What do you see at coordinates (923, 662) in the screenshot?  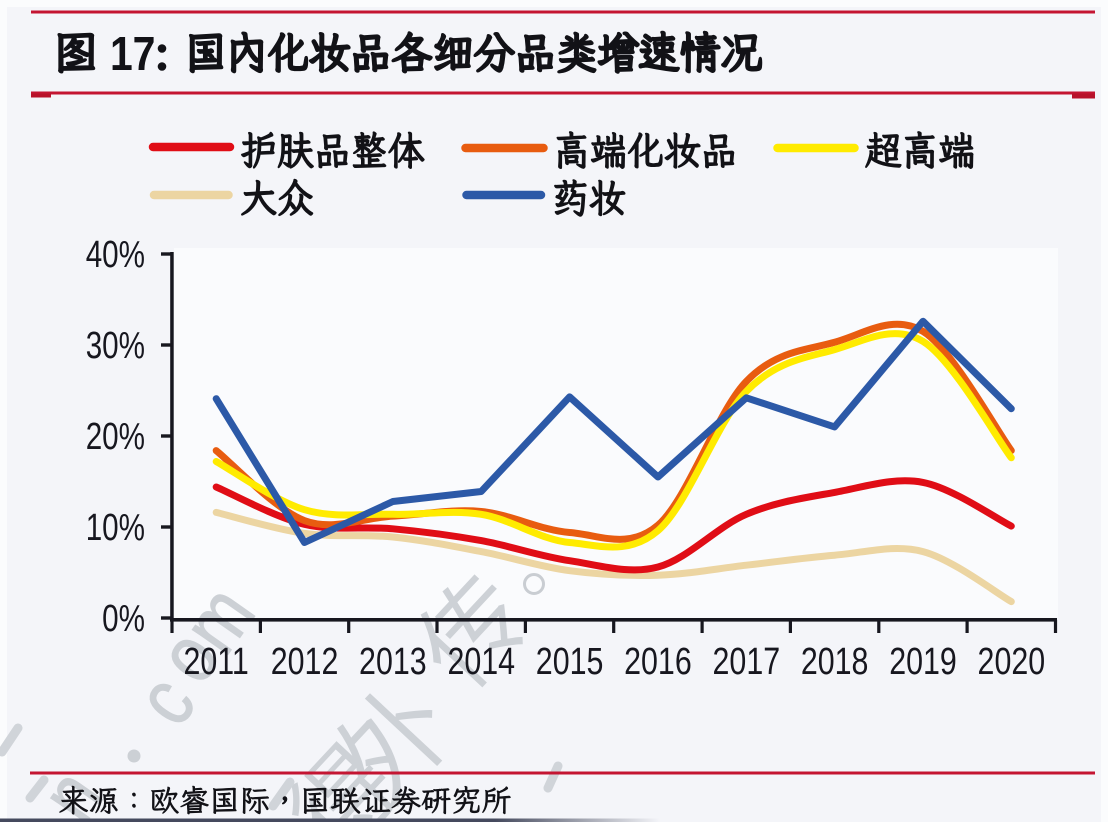 I see `svg-text: 2019` at bounding box center [923, 662].